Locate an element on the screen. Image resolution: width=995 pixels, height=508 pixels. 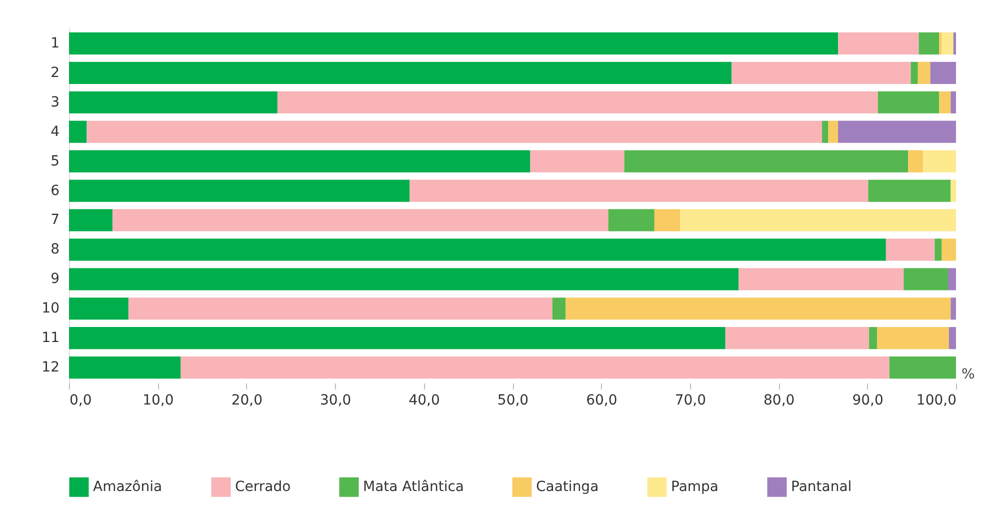
x-axis-title: % is located at coordinates (968, 374).